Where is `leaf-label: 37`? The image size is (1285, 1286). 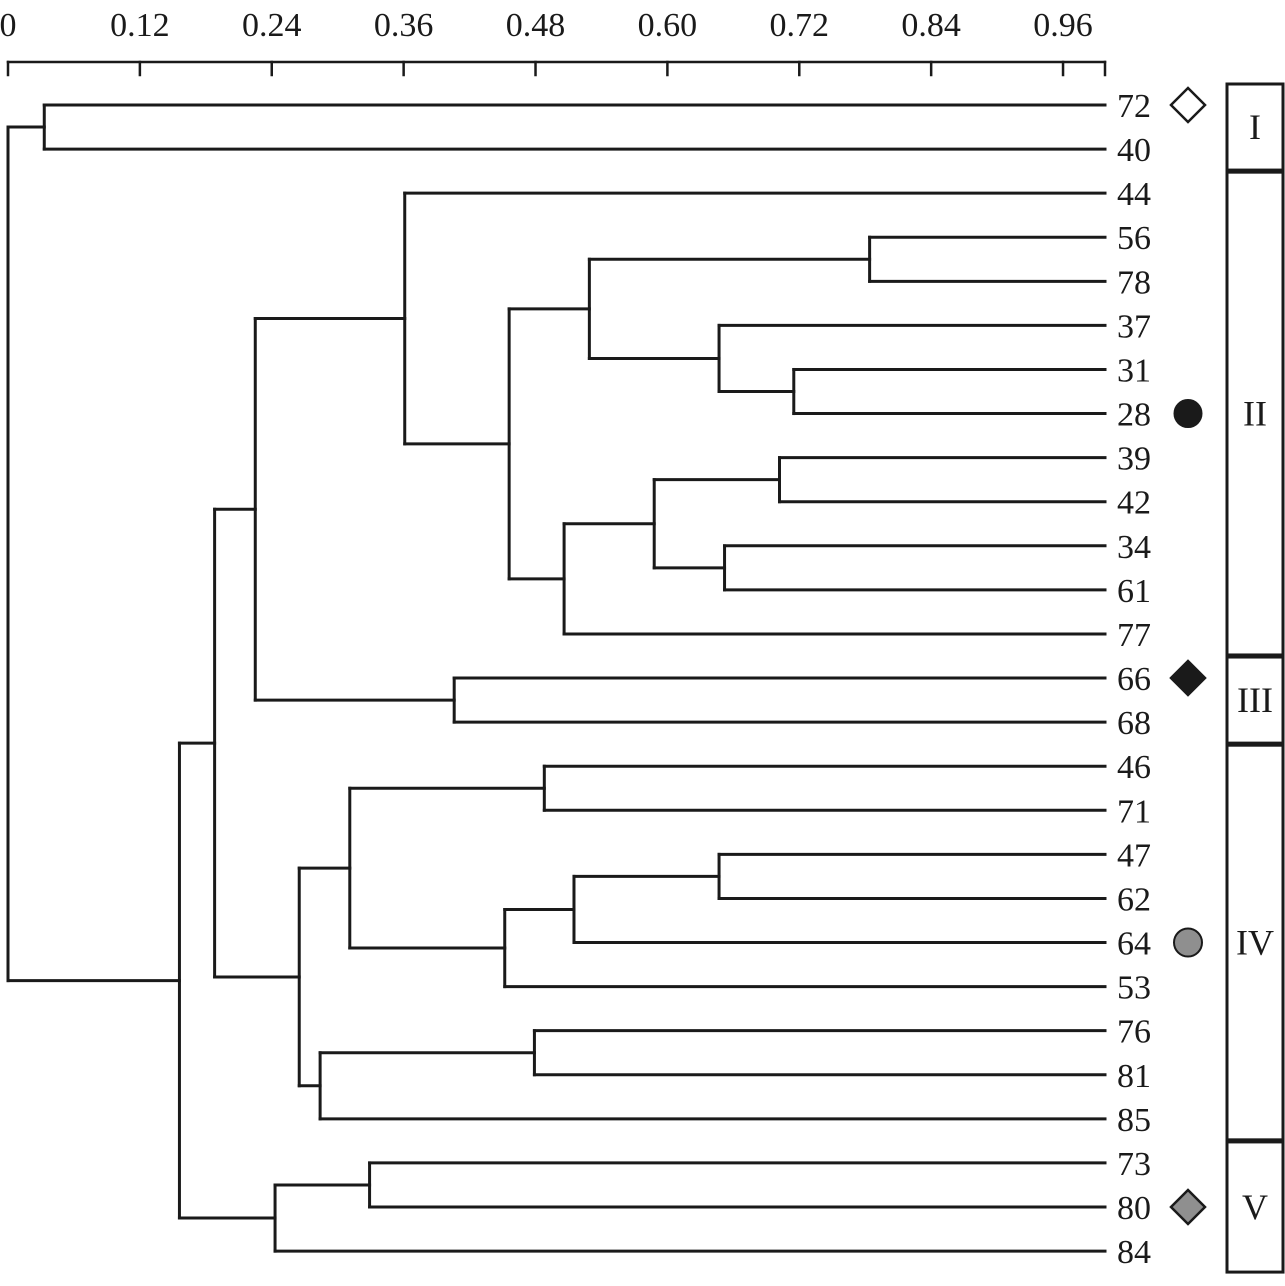 leaf-label: 37 is located at coordinates (1134, 326).